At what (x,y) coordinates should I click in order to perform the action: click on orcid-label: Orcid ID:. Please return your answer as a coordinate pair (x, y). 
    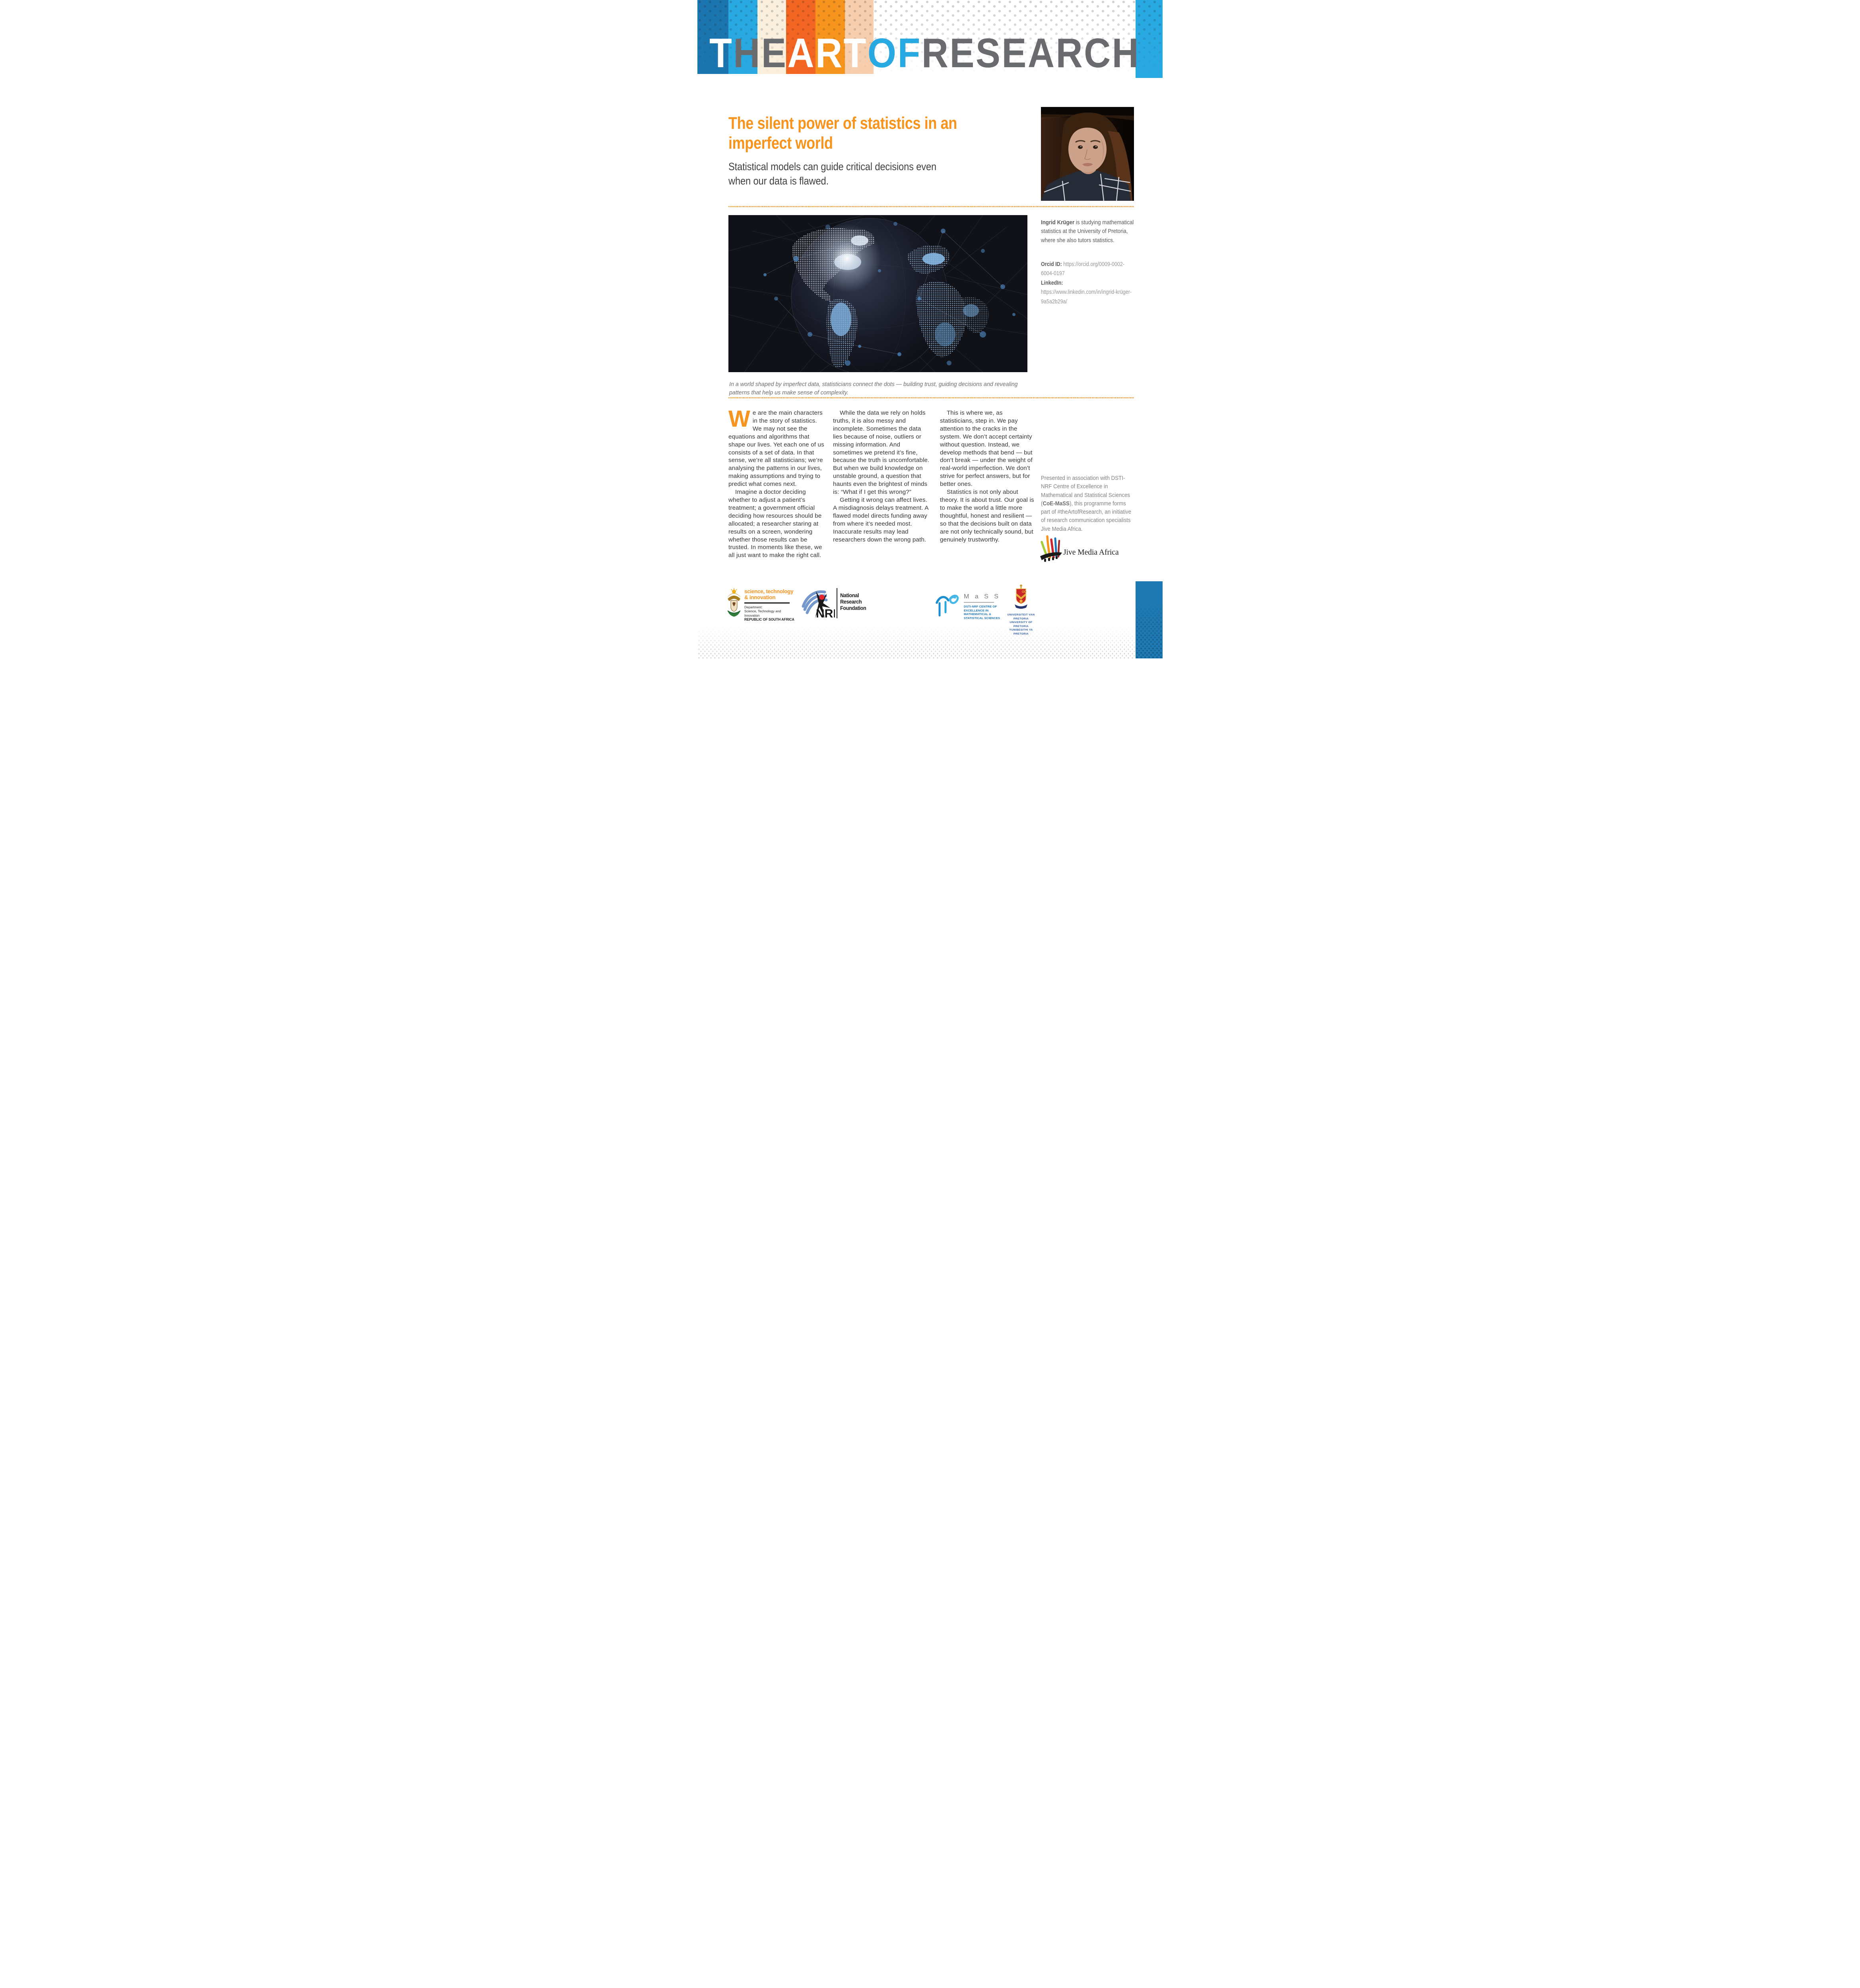
    Looking at the image, I should click on (1052, 264).